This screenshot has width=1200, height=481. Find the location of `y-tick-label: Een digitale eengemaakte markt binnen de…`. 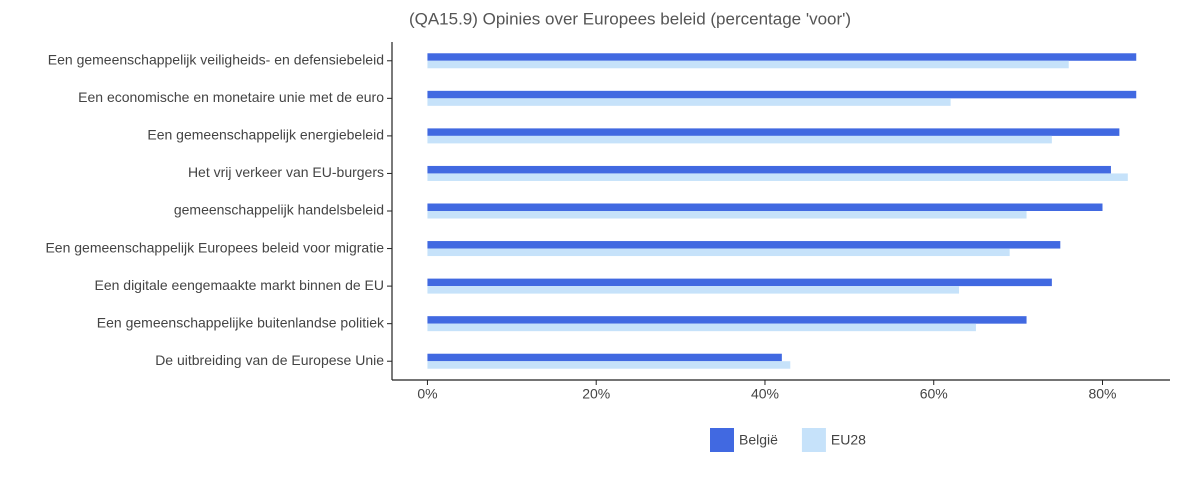

y-tick-label: Een digitale eengemaakte markt binnen de… is located at coordinates (239, 285).